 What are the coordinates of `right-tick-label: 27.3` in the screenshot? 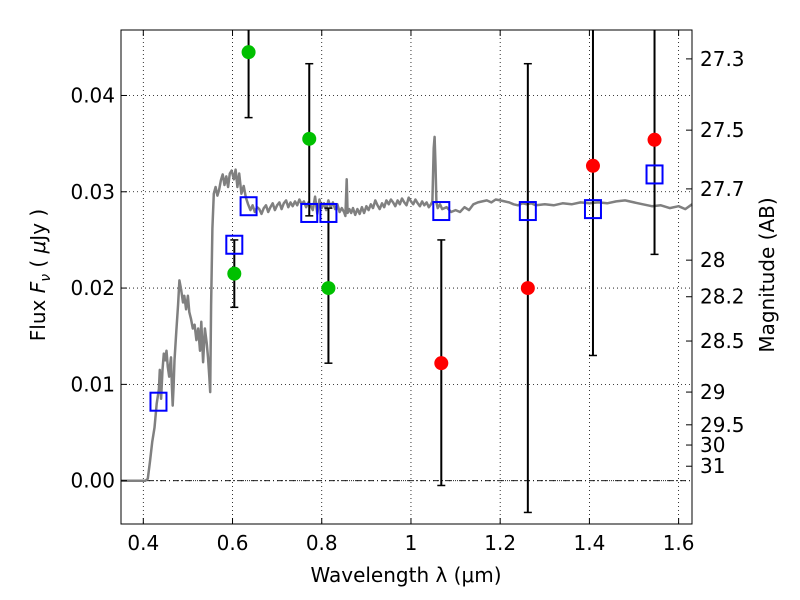 It's located at (722, 59).